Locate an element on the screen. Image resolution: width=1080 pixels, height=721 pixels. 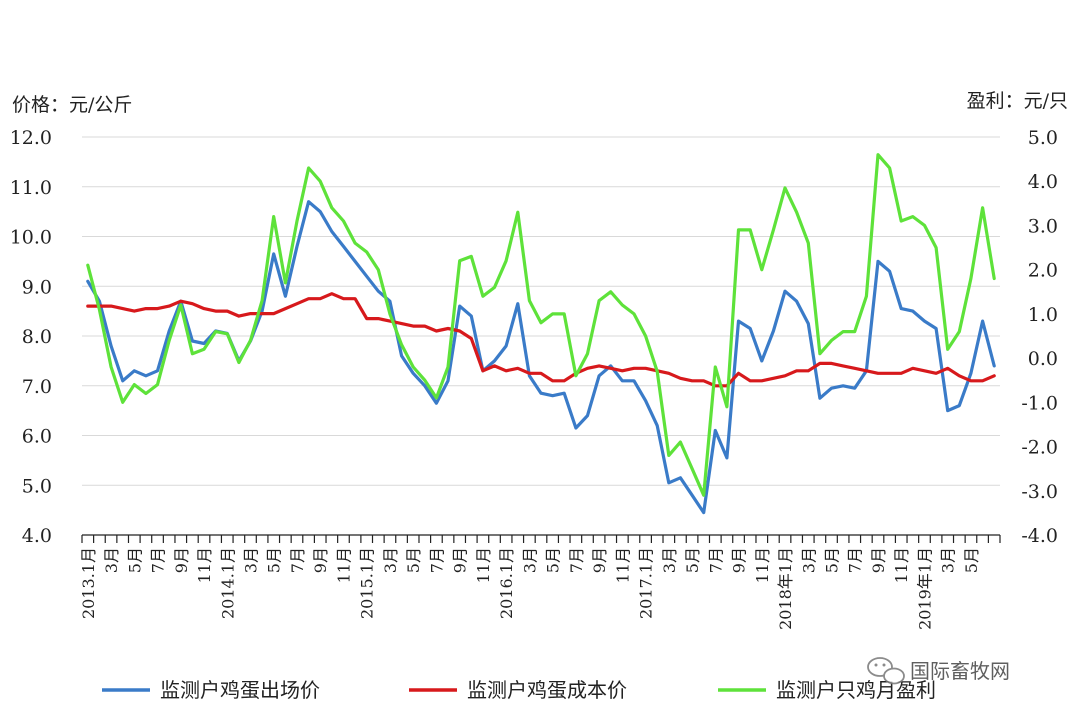
y-axis-left-title: 价格：元/公斤 is located at coordinates (72, 105).